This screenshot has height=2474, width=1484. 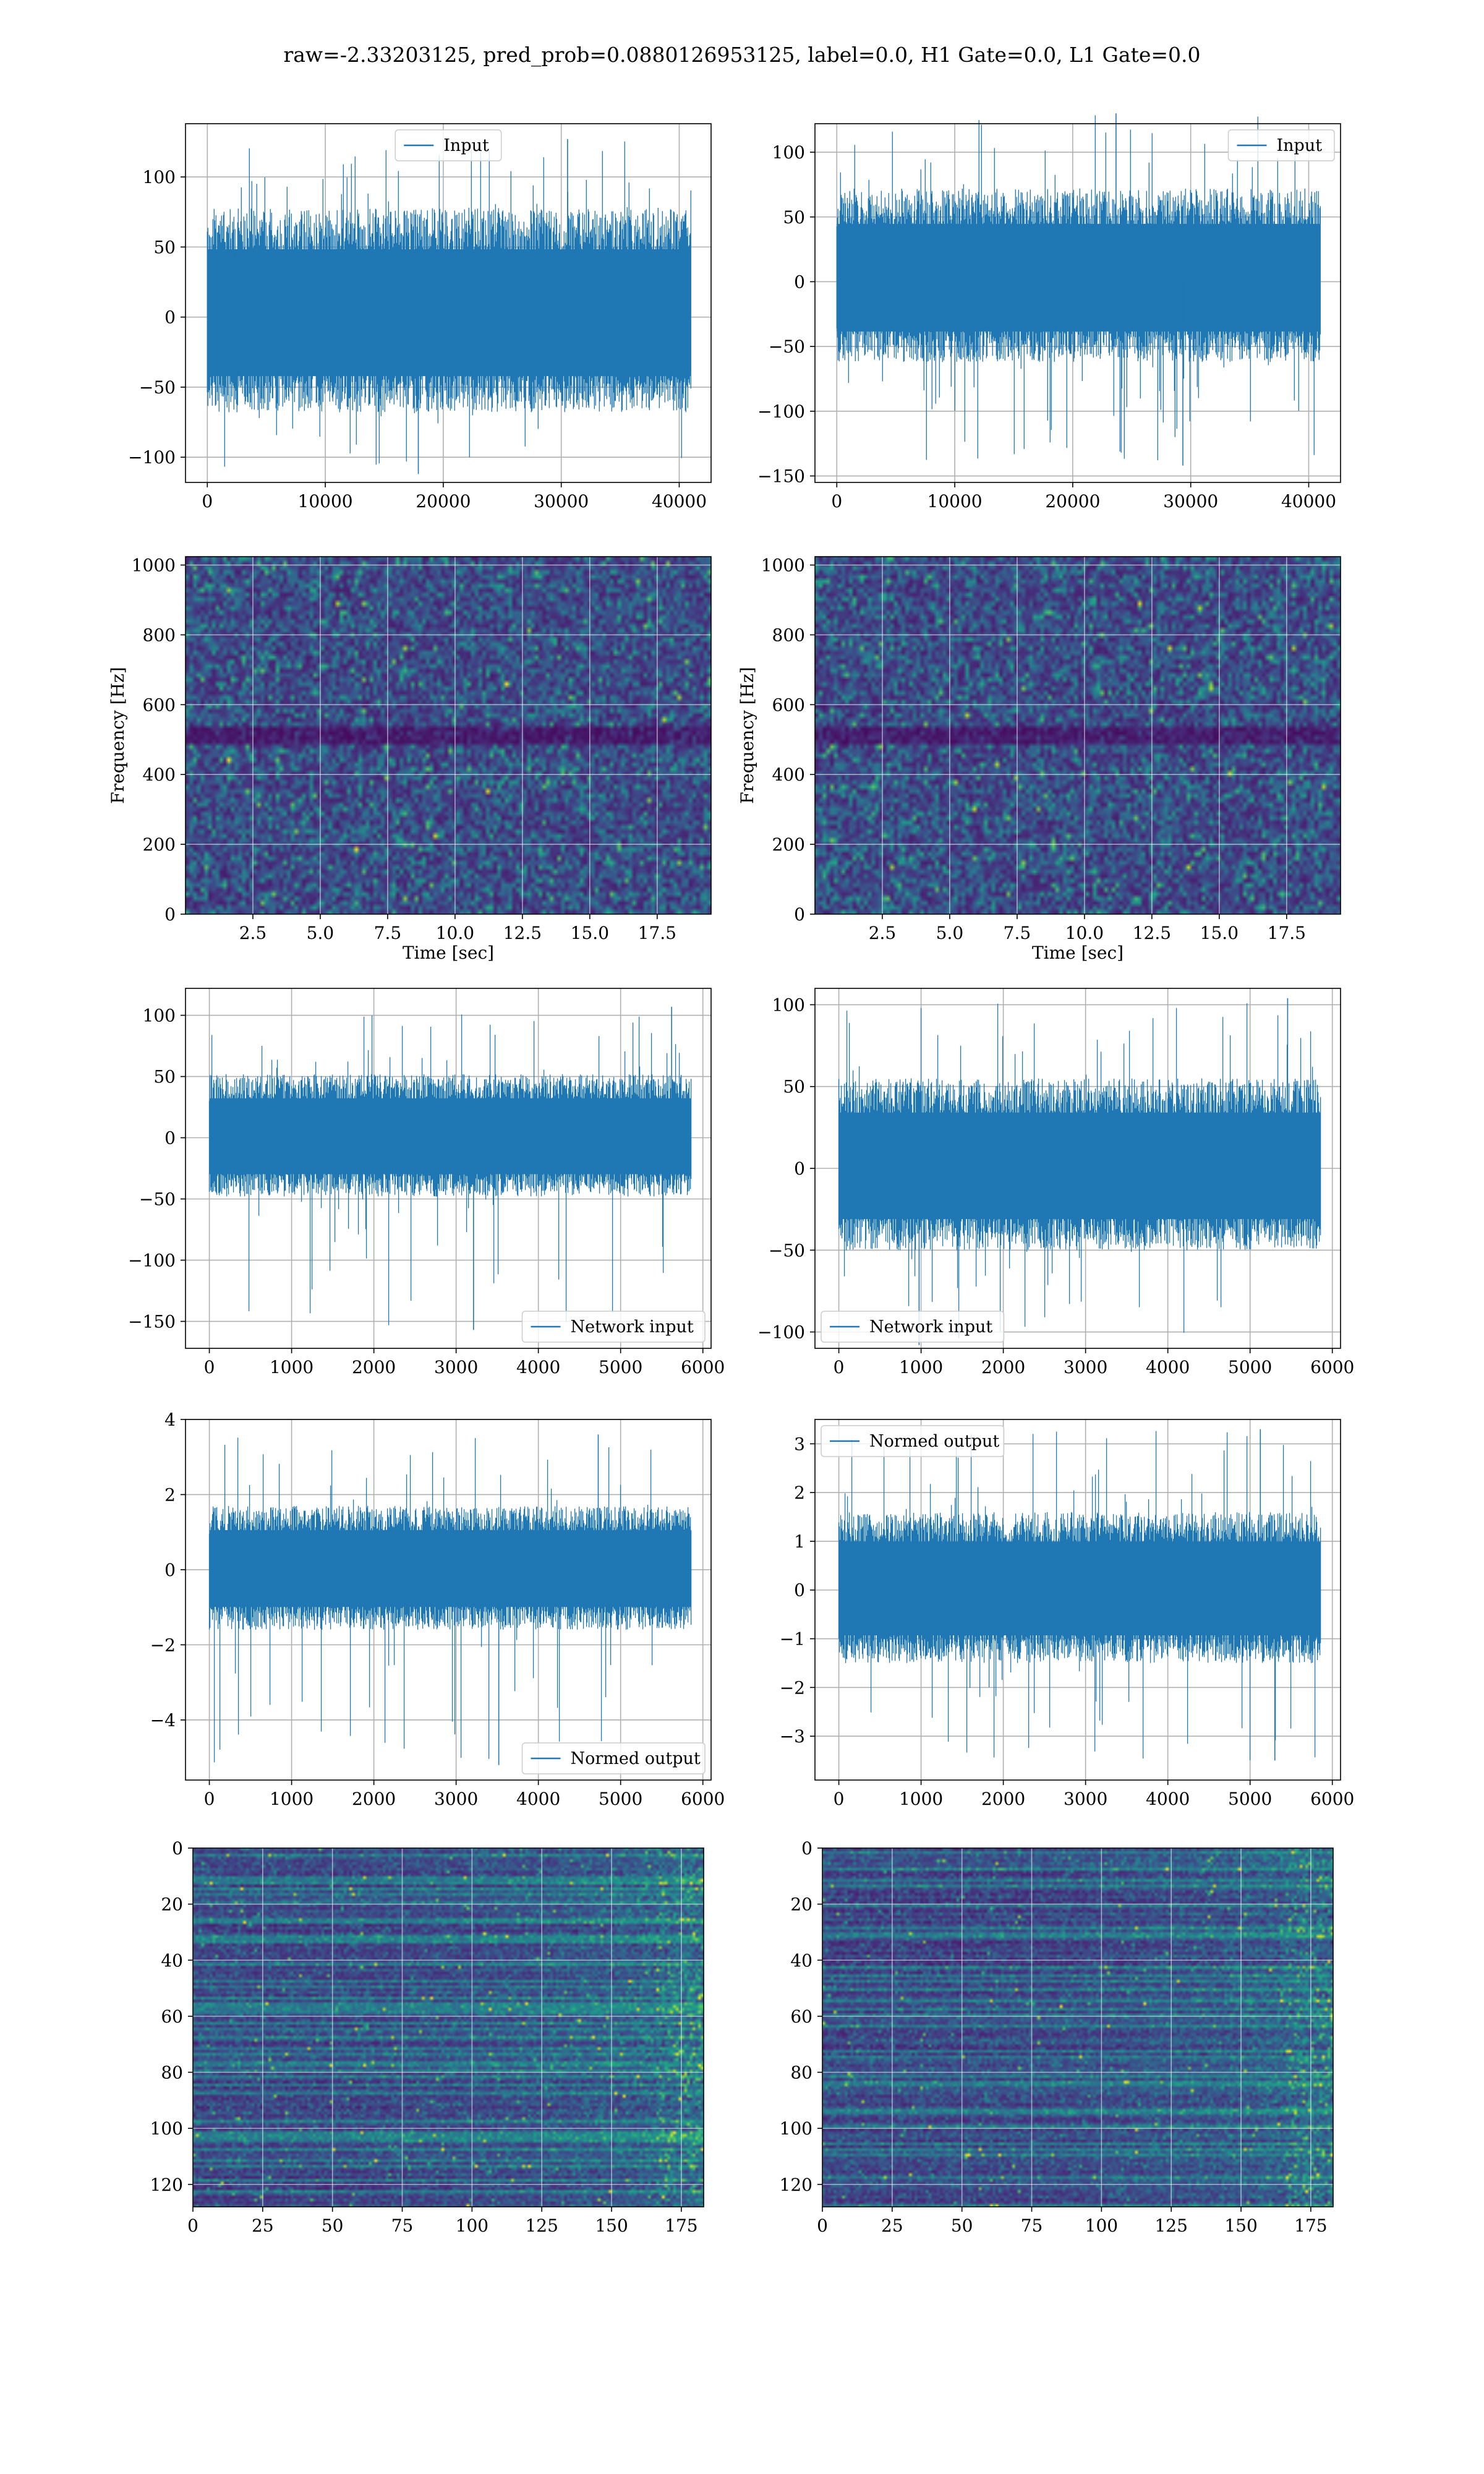 I want to click on l1-feature-map-ytick-label: 60, so click(x=801, y=2016).